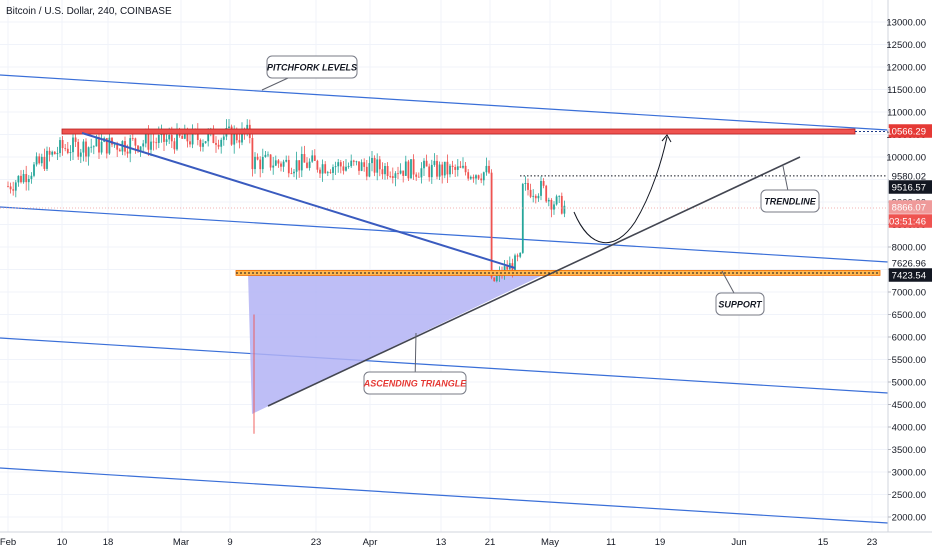  I want to click on projection-arrowhead, so click(666, 138).